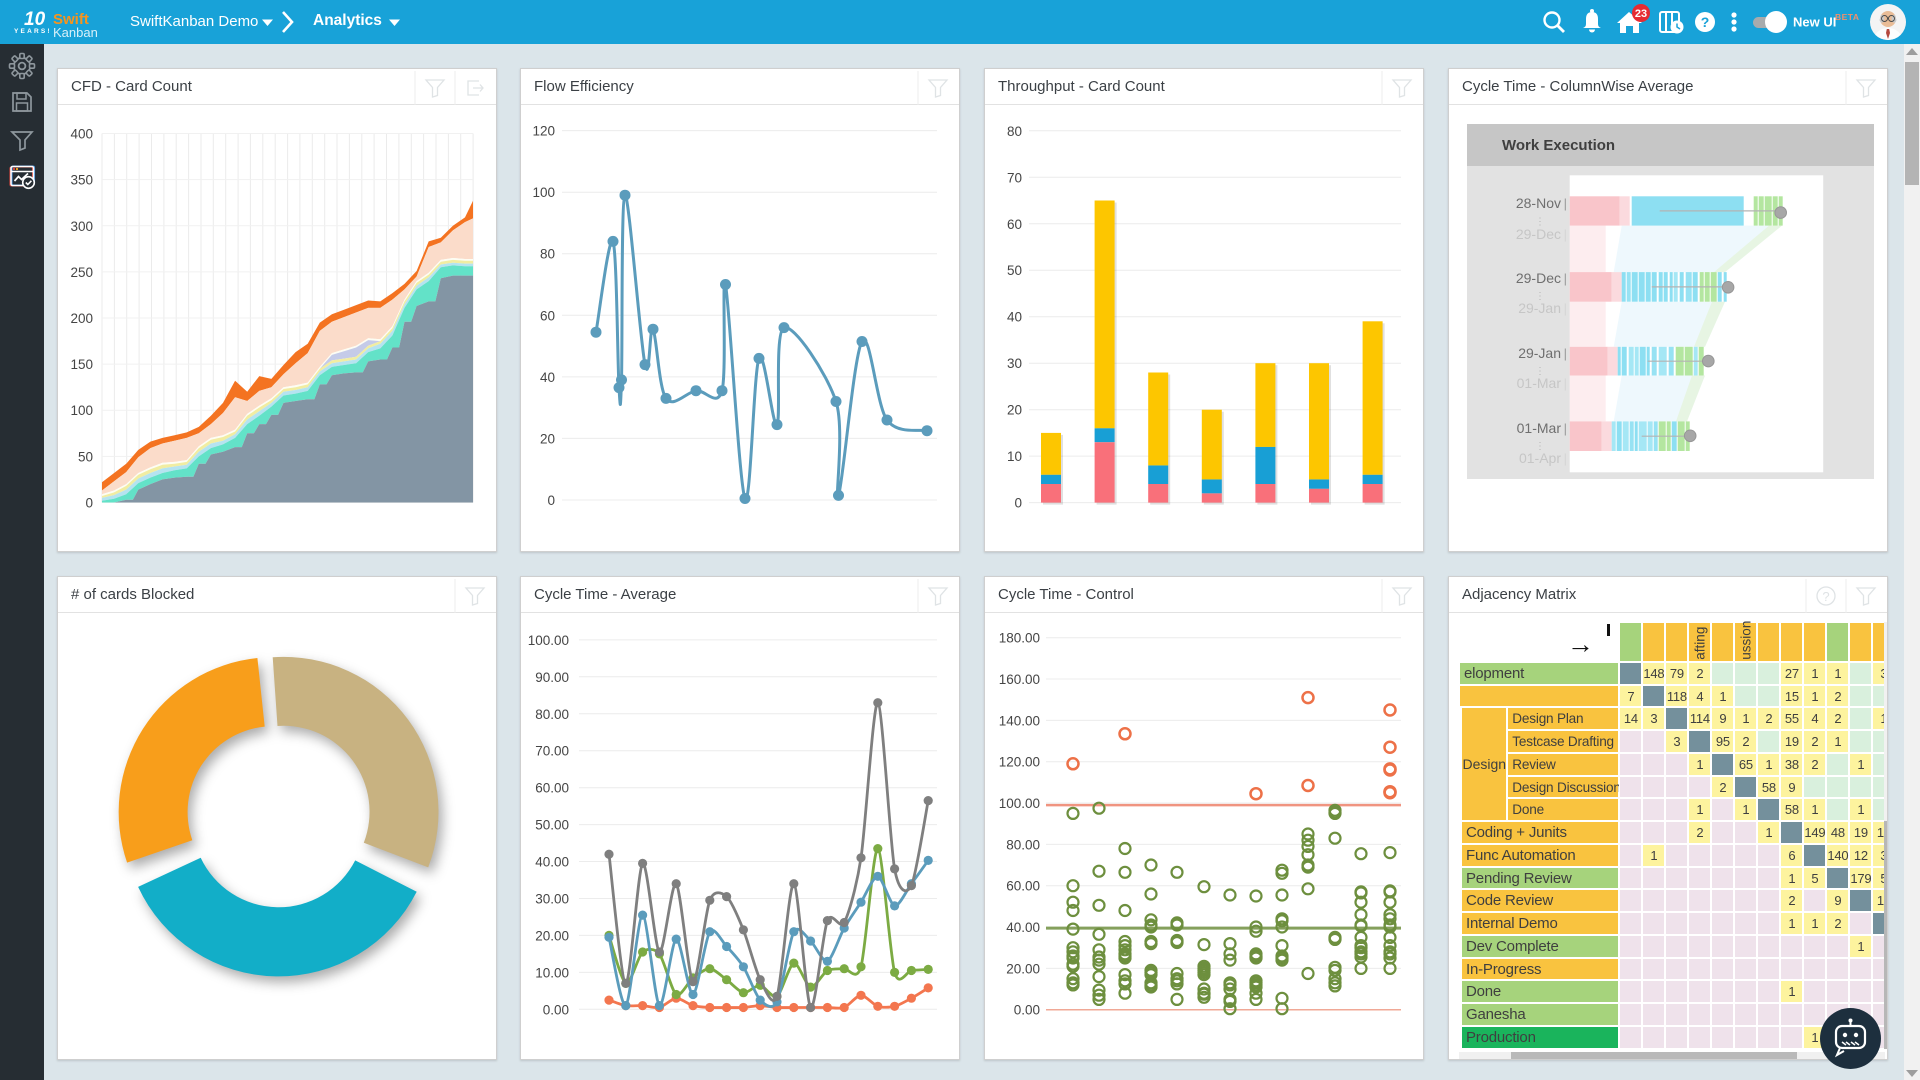  What do you see at coordinates (1019, 720) in the screenshot?
I see `svg-text: 140.00` at bounding box center [1019, 720].